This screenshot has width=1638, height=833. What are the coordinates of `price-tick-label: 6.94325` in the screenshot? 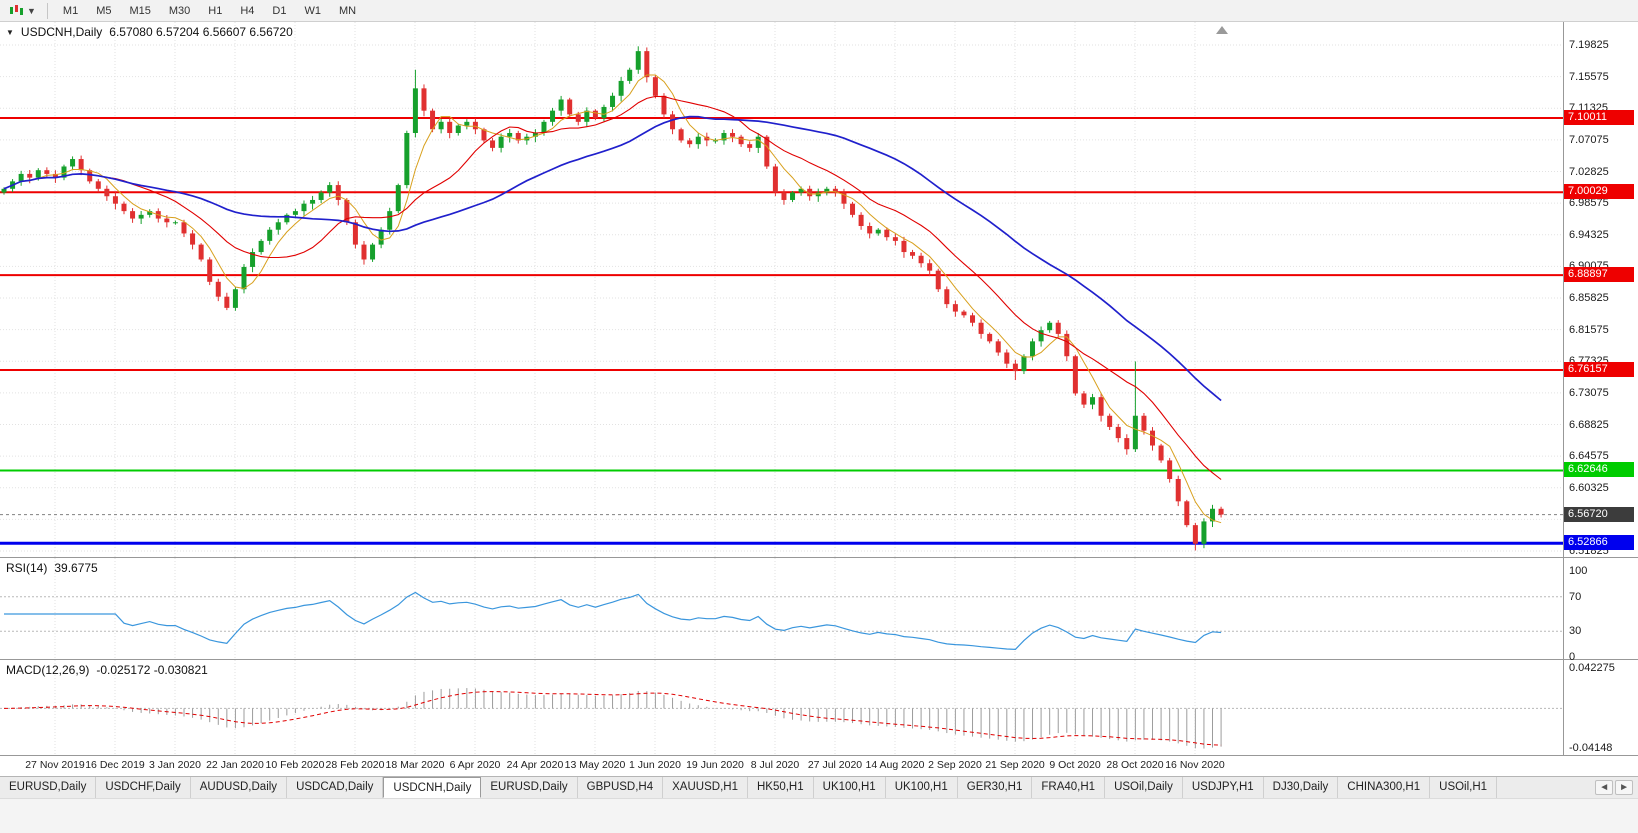 It's located at (1589, 234).